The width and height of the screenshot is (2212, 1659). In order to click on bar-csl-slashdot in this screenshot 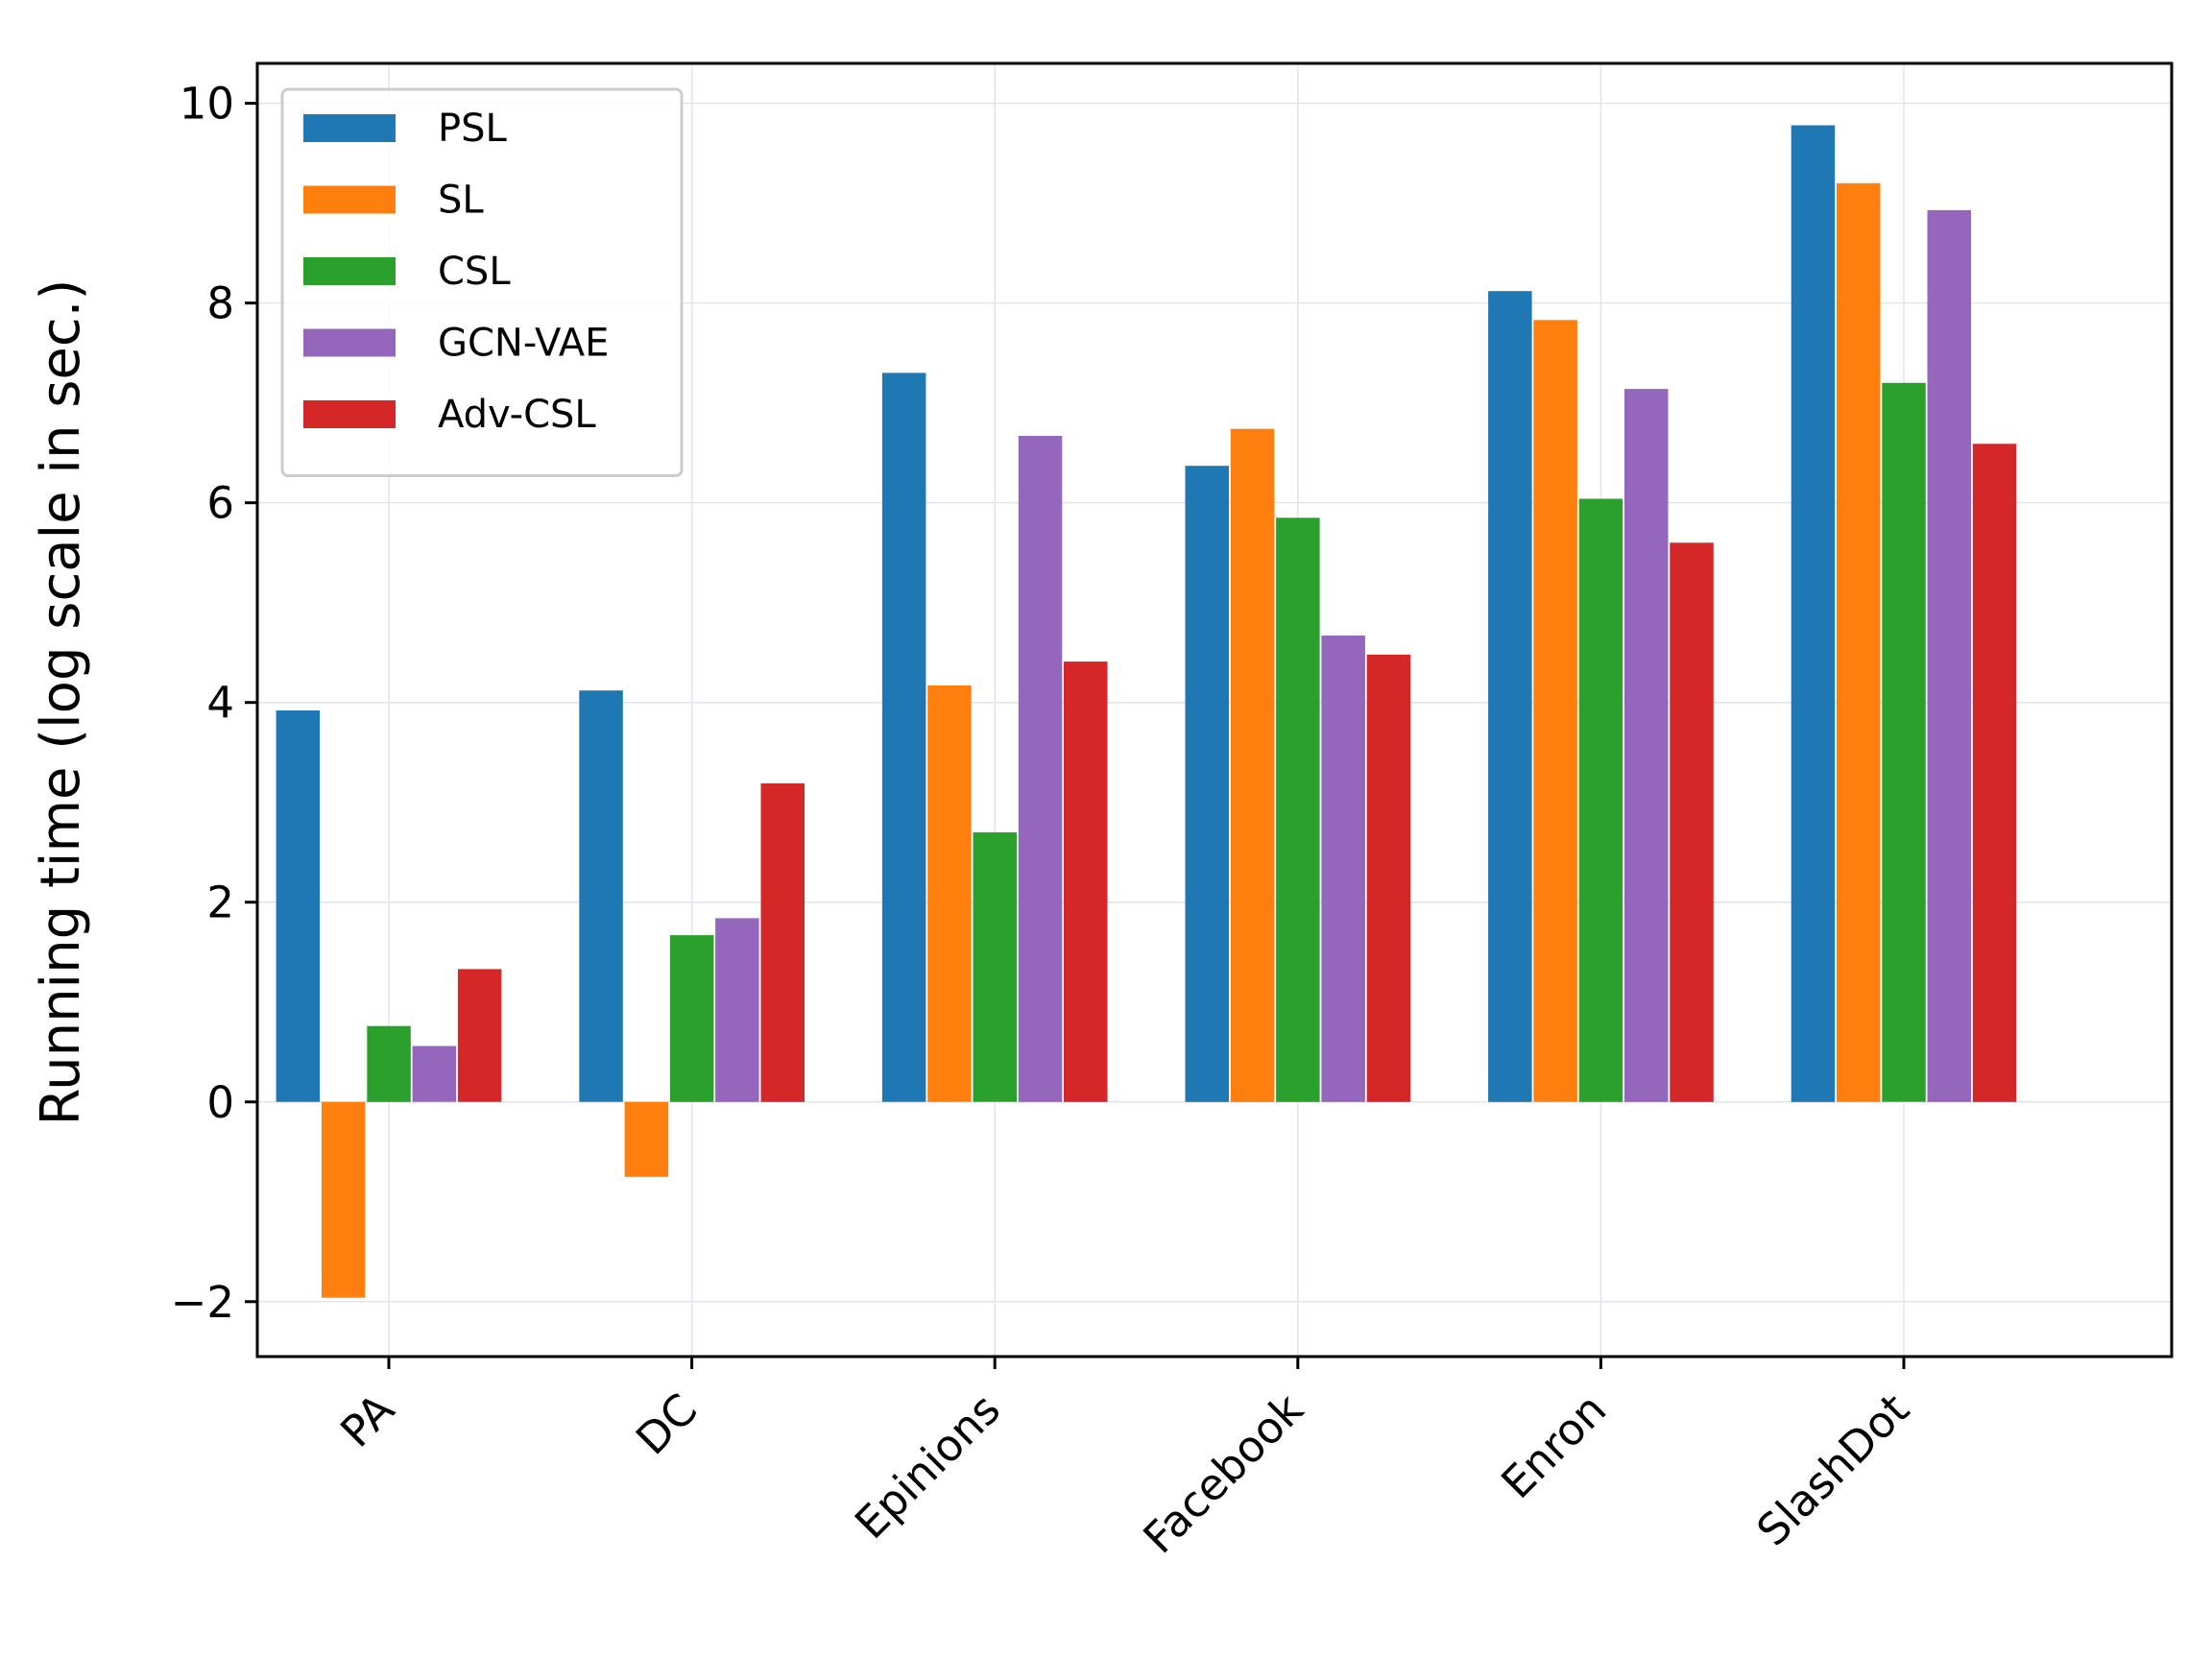, I will do `click(1904, 742)`.